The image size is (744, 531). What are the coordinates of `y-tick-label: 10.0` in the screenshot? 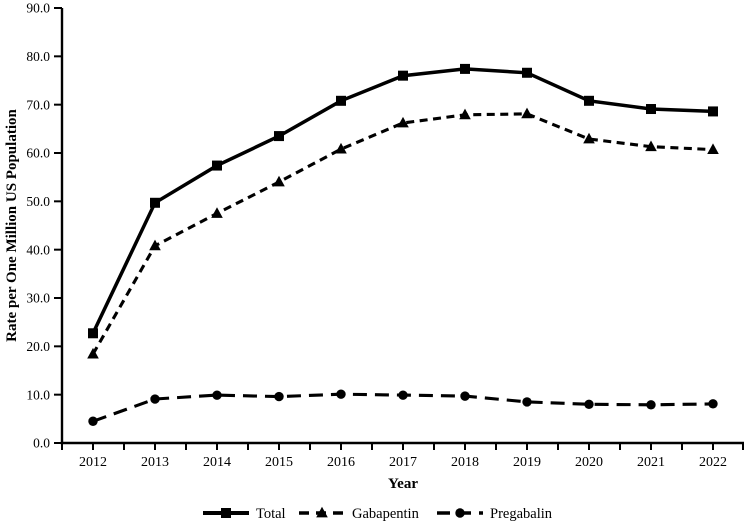 It's located at (38, 394).